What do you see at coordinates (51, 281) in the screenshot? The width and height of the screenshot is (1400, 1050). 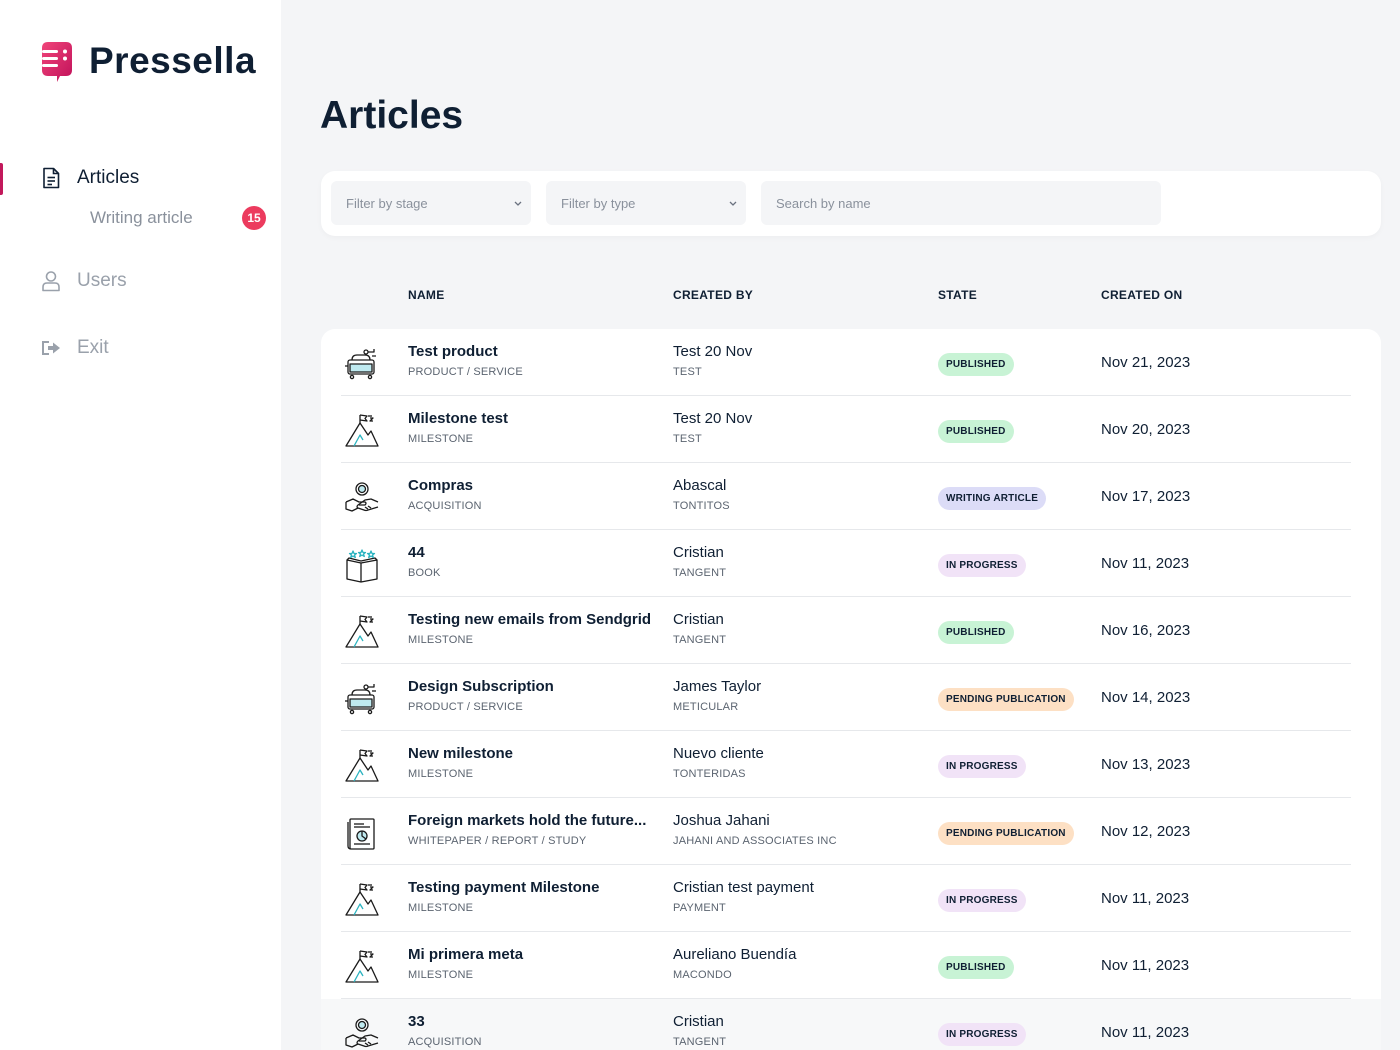 I see `user-icon` at bounding box center [51, 281].